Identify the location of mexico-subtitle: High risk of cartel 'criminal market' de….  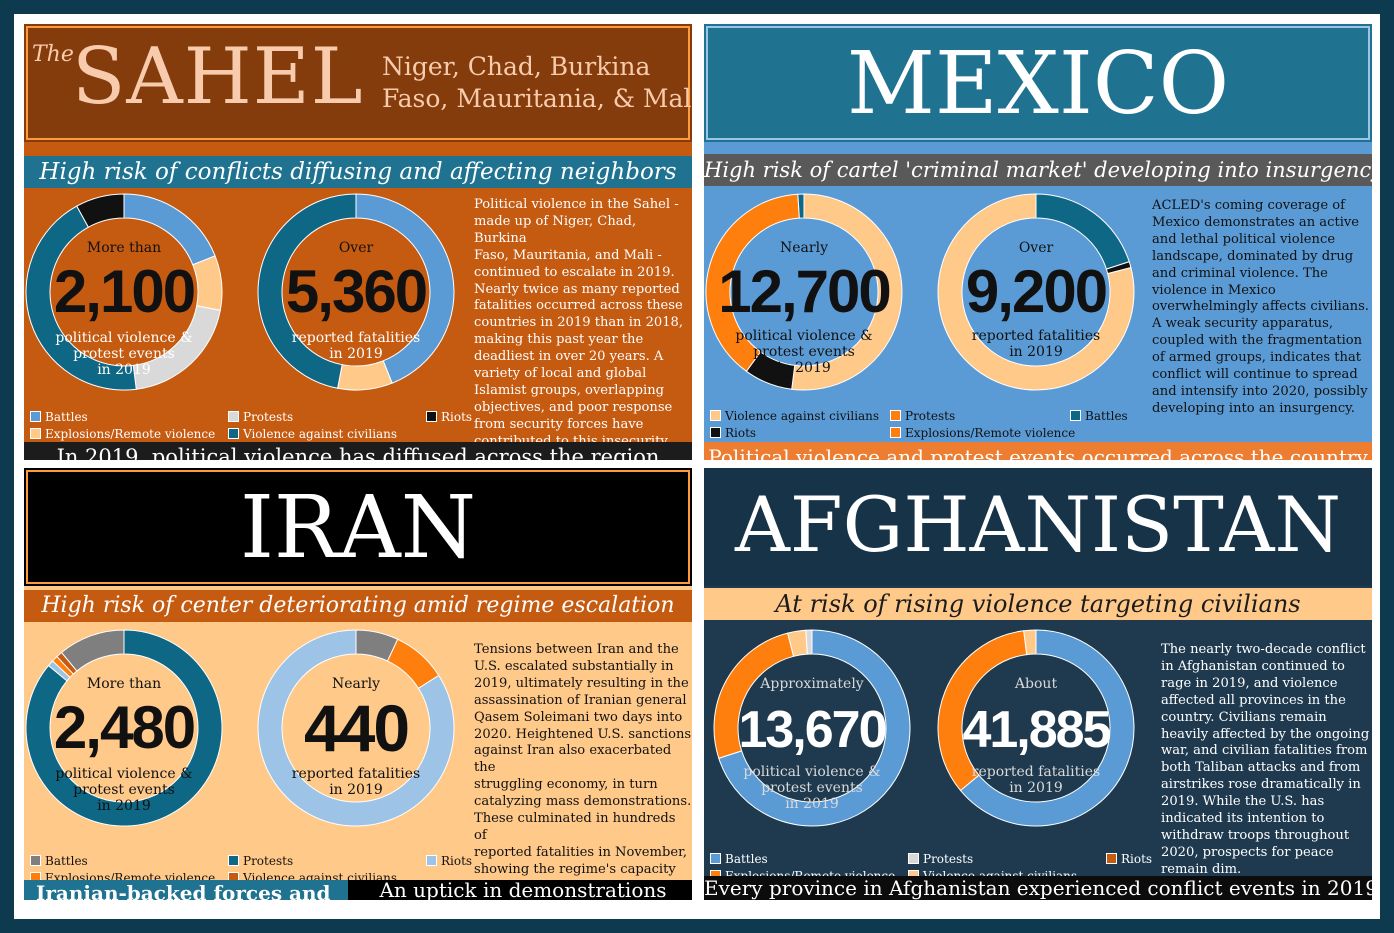
(1038, 170).